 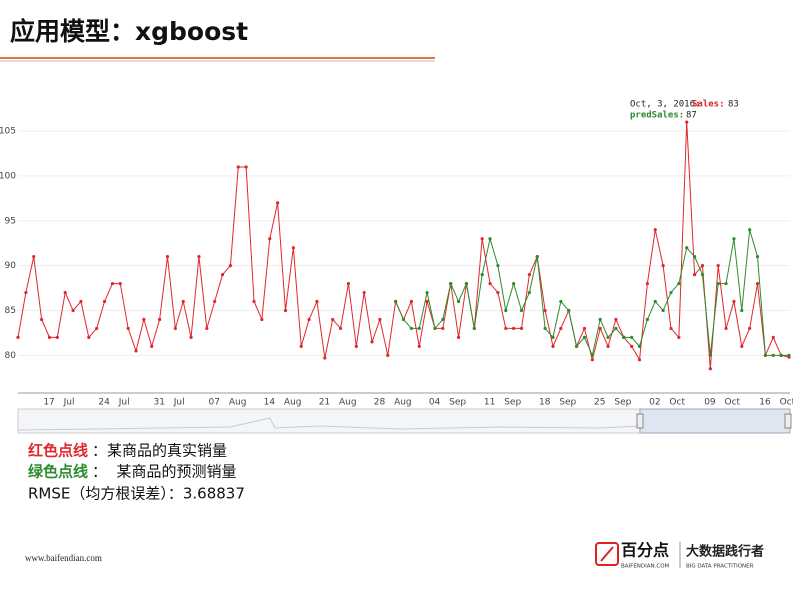 What do you see at coordinates (159, 451) in the screenshot?
I see `red-text: ：某商品的真实销量` at bounding box center [159, 451].